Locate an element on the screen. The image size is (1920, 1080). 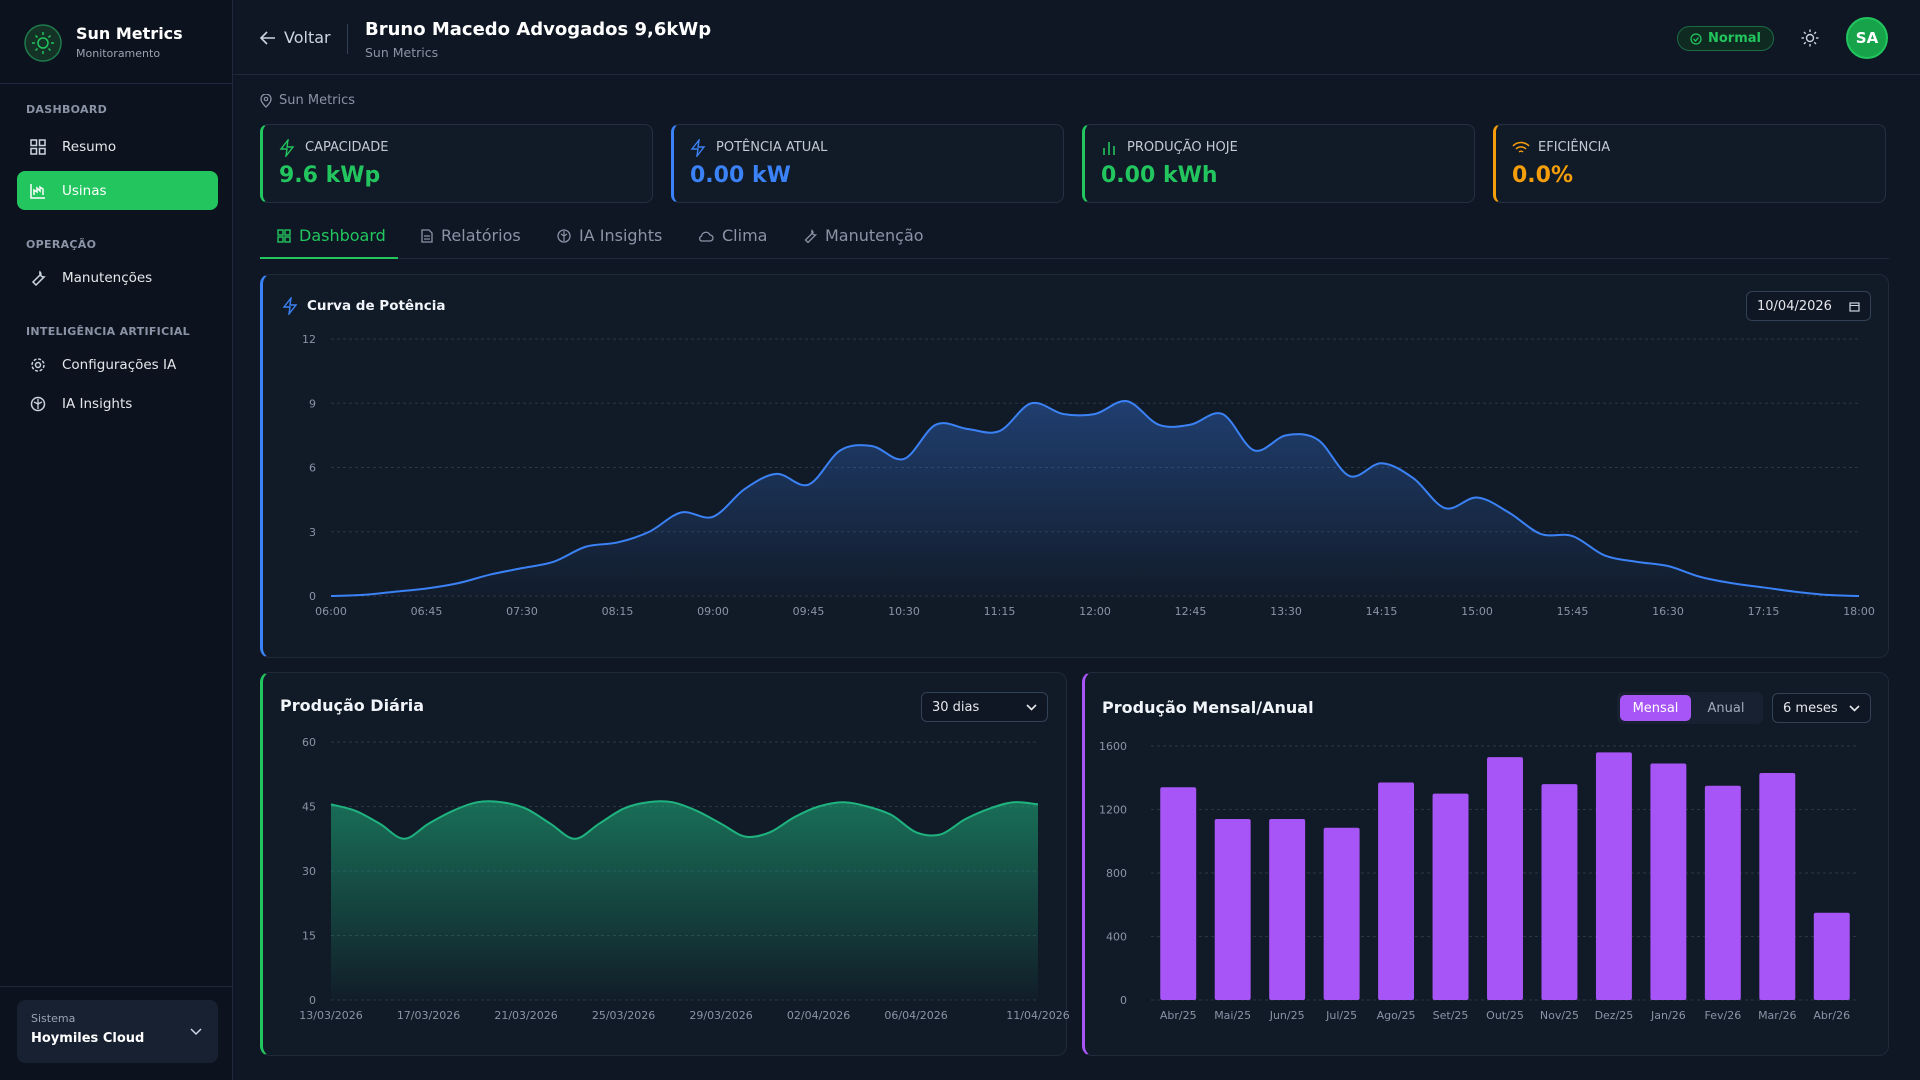
toggle-option: Anual is located at coordinates (1726, 708).